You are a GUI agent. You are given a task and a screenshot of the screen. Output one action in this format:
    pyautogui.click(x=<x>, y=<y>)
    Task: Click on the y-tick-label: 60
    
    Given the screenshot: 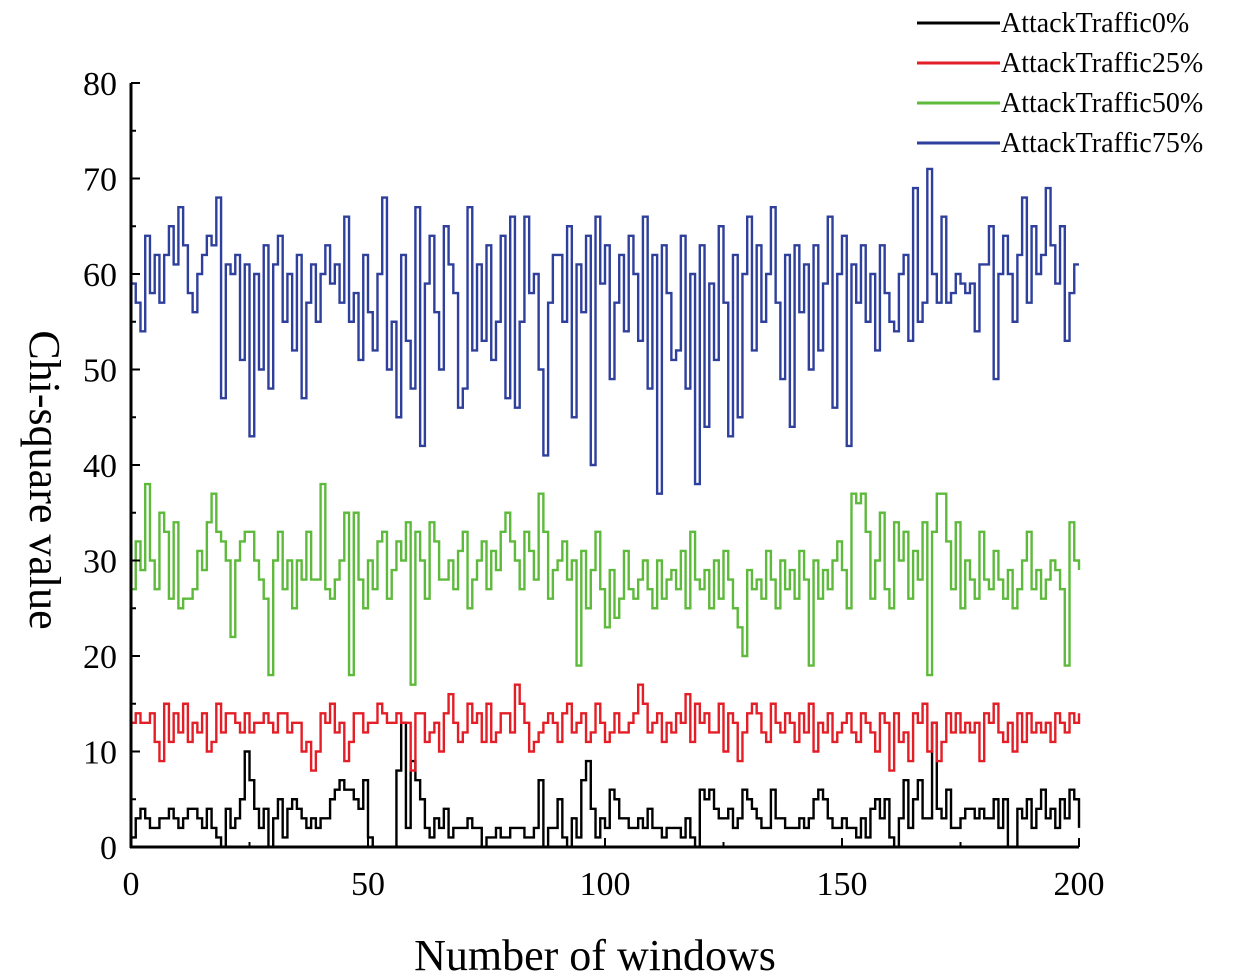 What is the action you would take?
    pyautogui.click(x=100, y=275)
    